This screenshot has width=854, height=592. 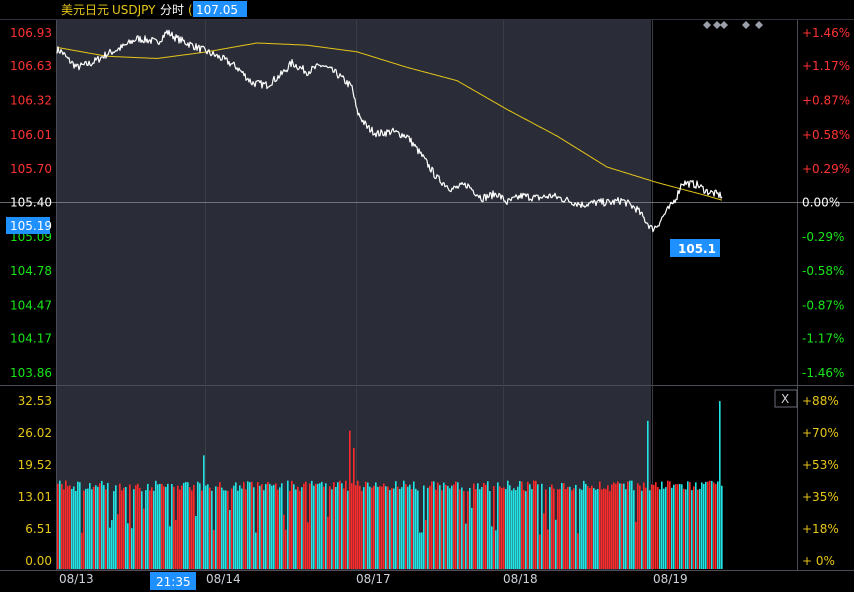 I want to click on close-icon: X, so click(x=785, y=399).